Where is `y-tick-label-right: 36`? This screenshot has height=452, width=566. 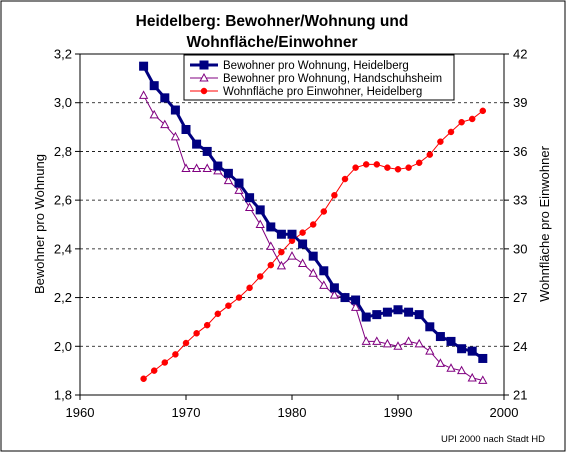 y-tick-label-right: 36 is located at coordinates (520, 151).